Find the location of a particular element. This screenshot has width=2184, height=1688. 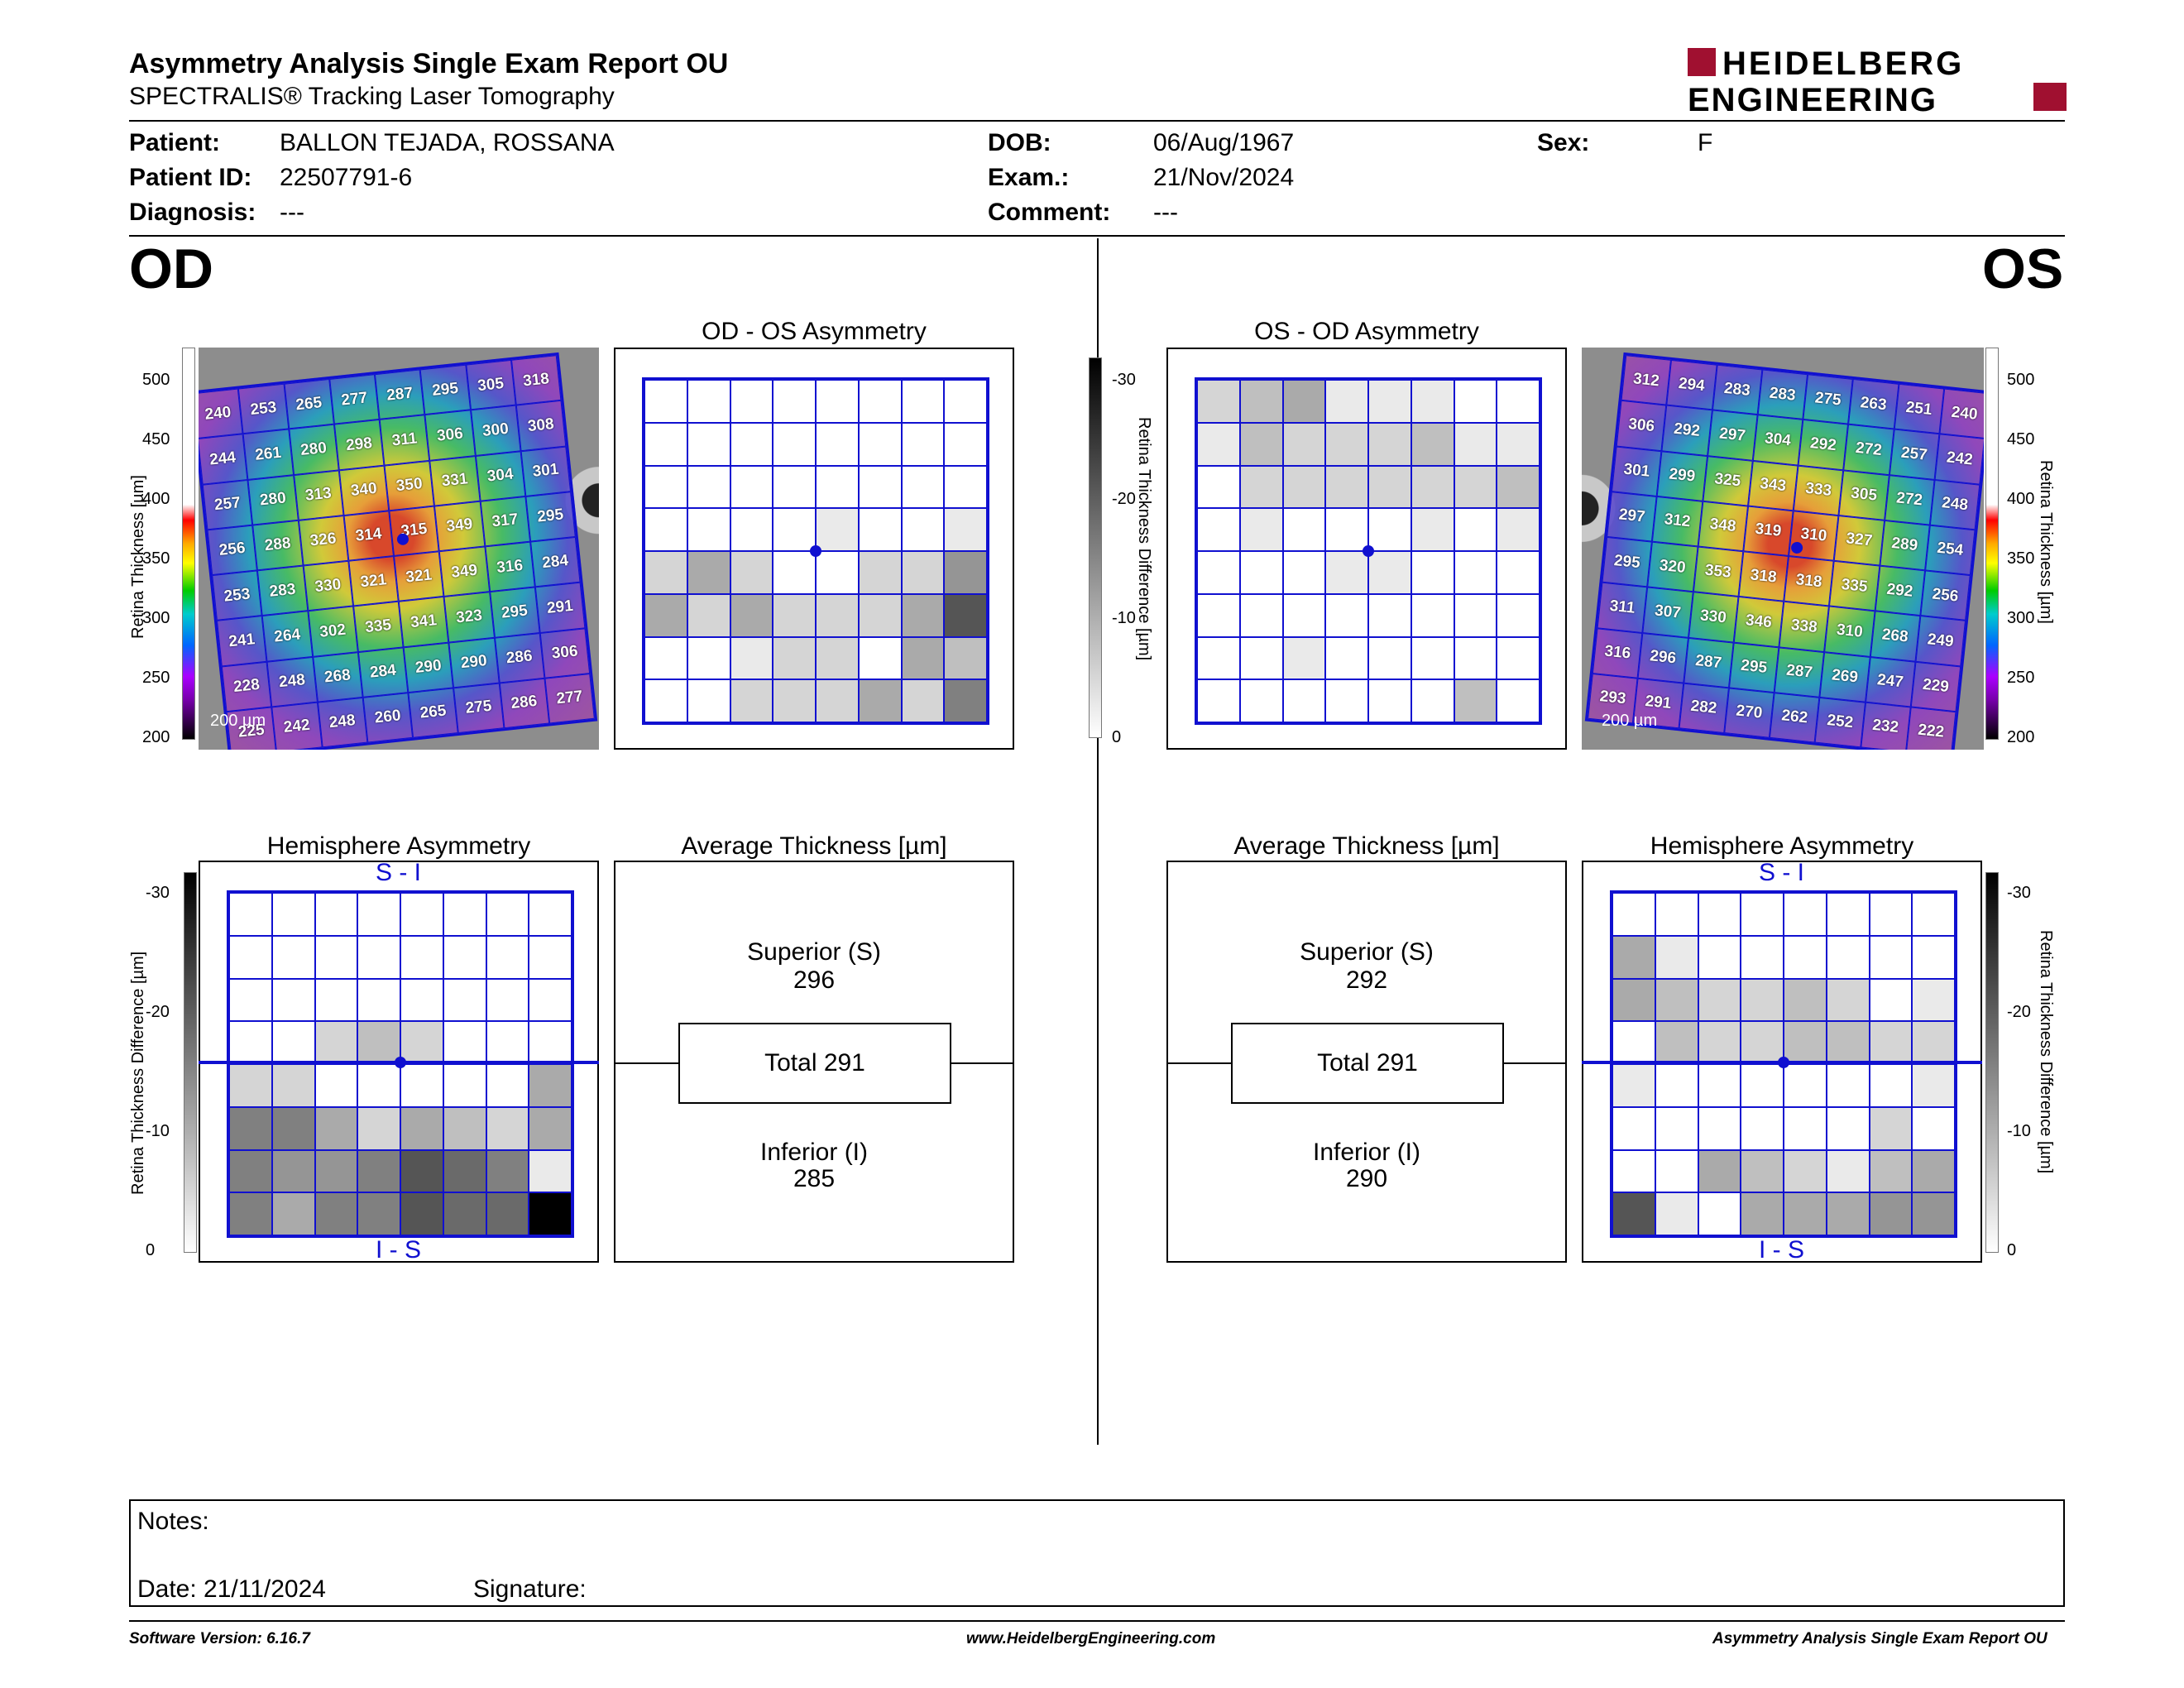

exam-value: 21/Nov/2024 is located at coordinates (1224, 177).